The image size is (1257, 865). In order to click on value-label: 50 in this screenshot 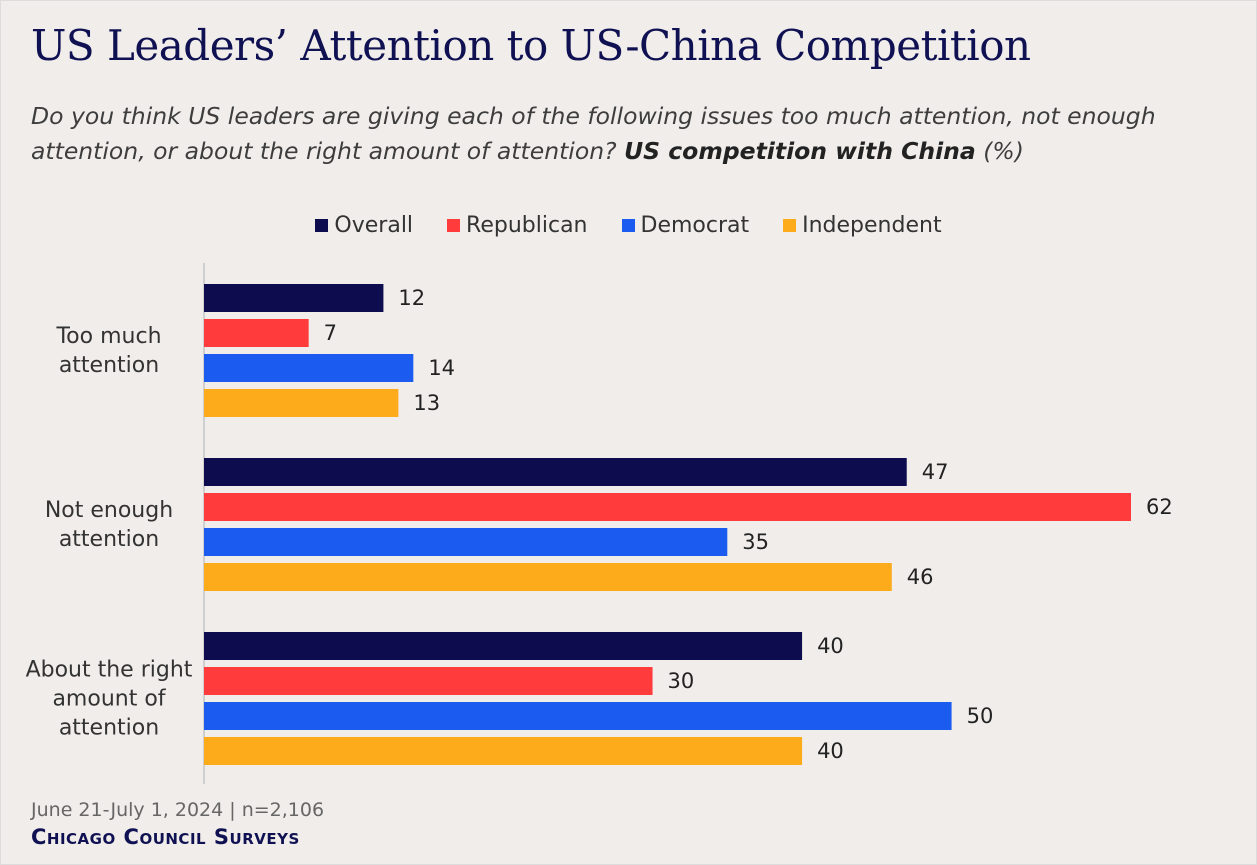, I will do `click(980, 716)`.